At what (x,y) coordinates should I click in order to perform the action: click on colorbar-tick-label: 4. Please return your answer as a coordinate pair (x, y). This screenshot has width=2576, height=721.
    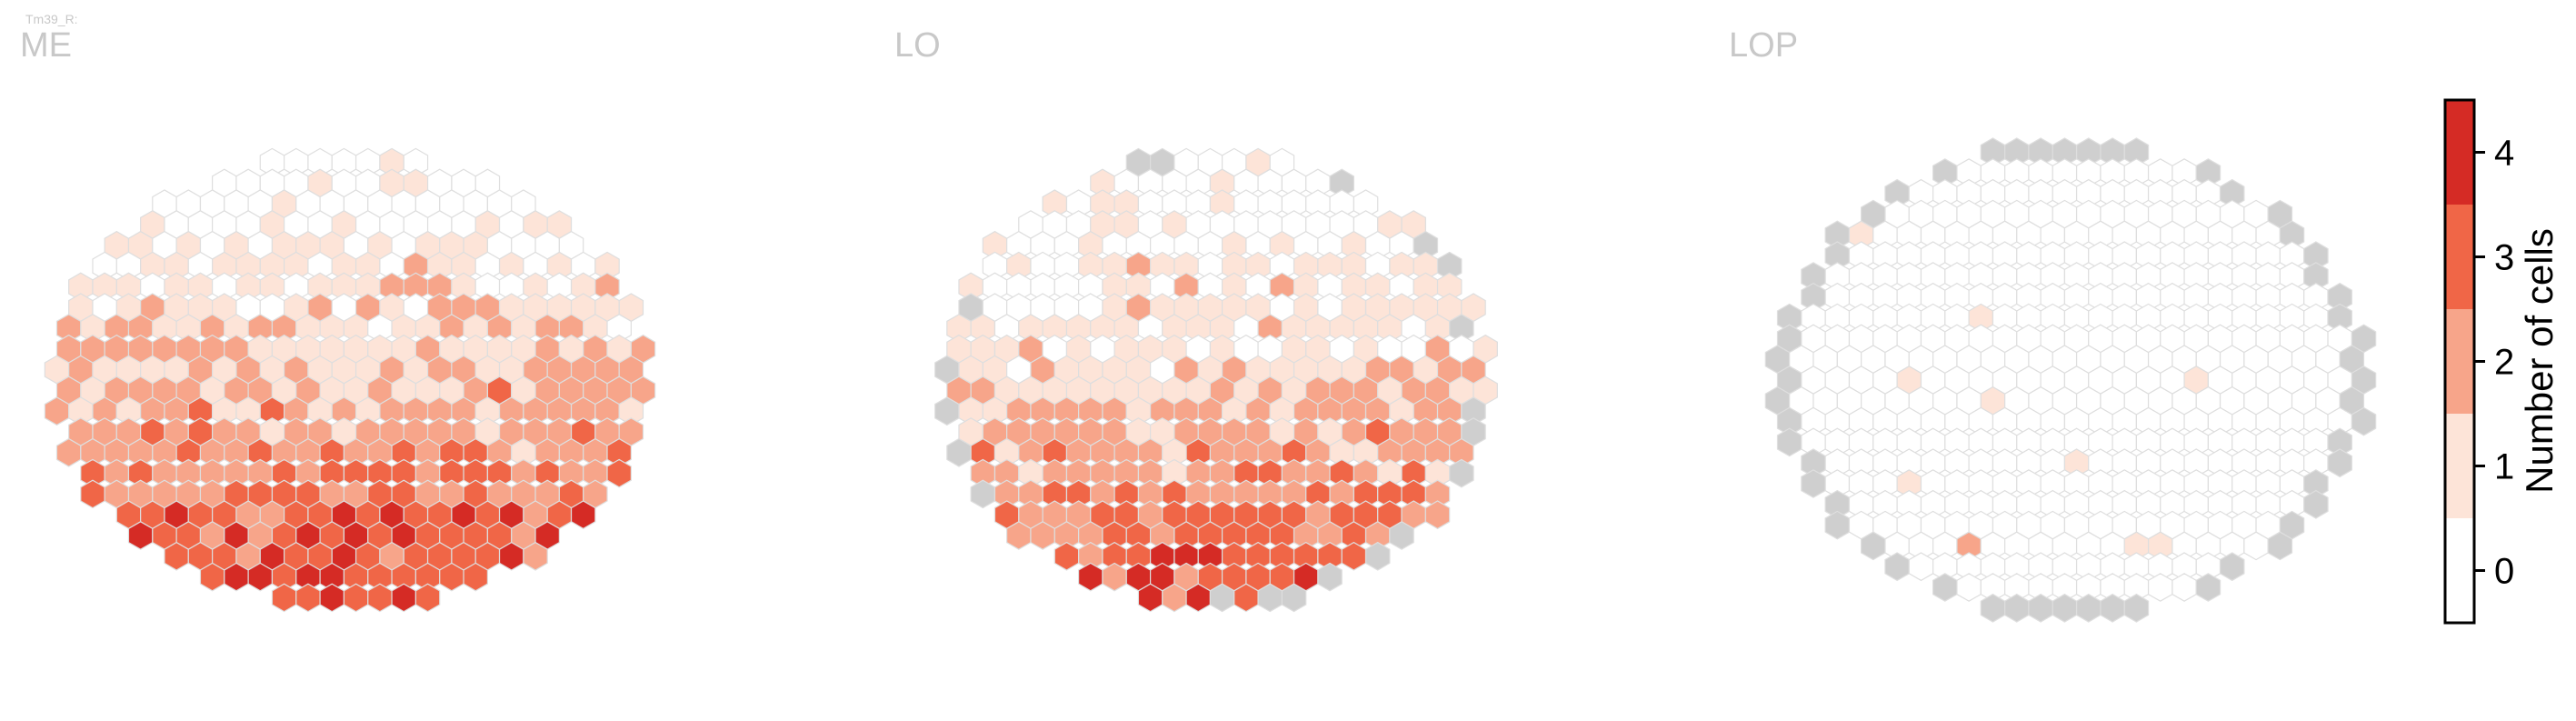
    Looking at the image, I should click on (2504, 154).